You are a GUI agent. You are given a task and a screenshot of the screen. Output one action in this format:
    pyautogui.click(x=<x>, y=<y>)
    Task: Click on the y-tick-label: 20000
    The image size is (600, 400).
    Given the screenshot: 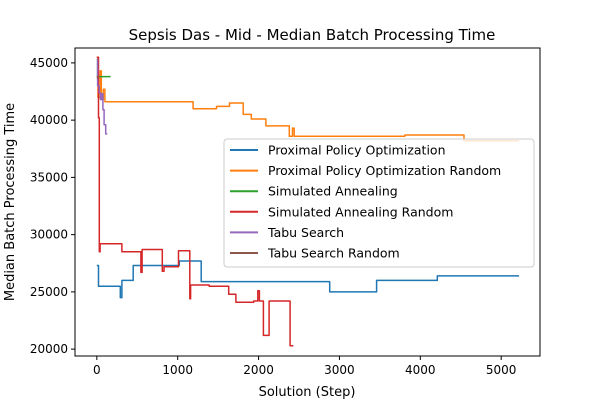 What is the action you would take?
    pyautogui.click(x=49, y=349)
    